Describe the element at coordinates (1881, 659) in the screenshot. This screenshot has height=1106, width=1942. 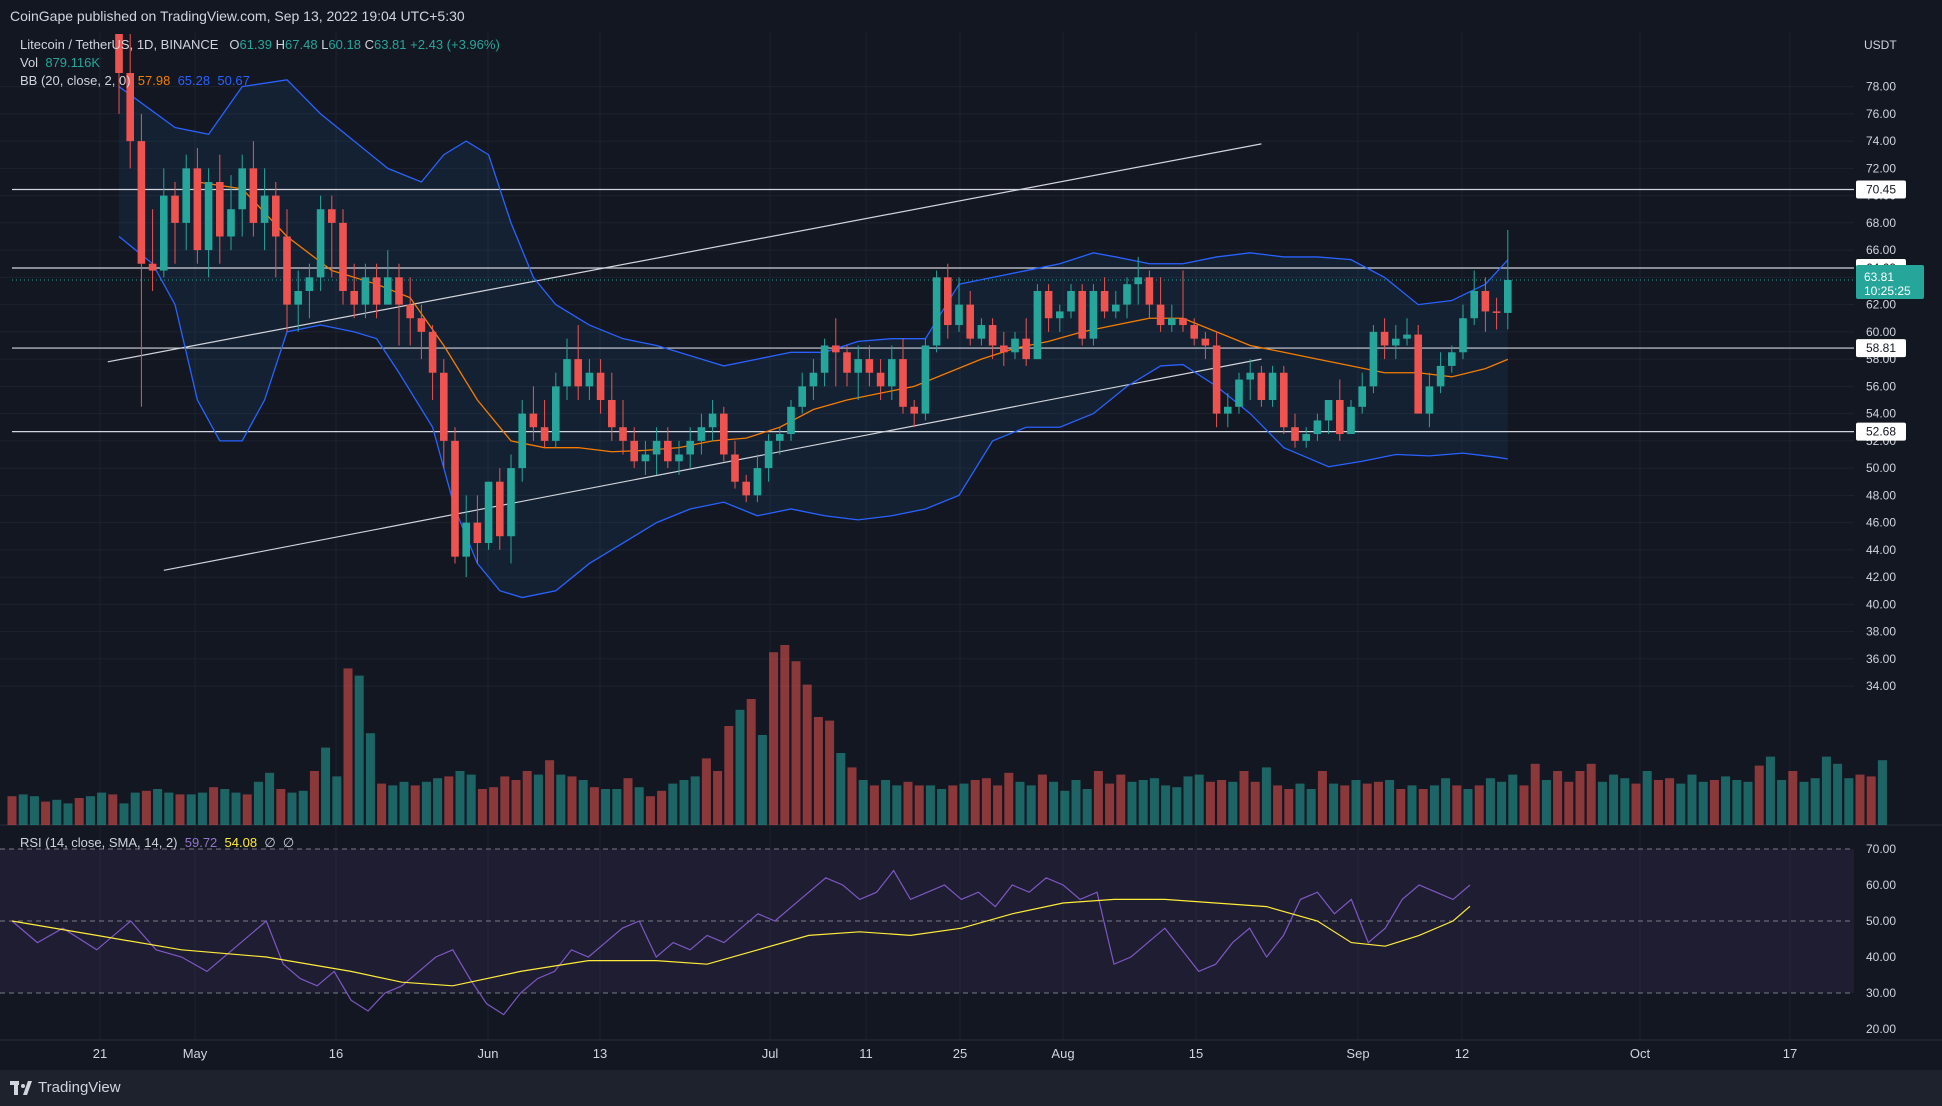
I see `price-tick-label: 36.00` at that location.